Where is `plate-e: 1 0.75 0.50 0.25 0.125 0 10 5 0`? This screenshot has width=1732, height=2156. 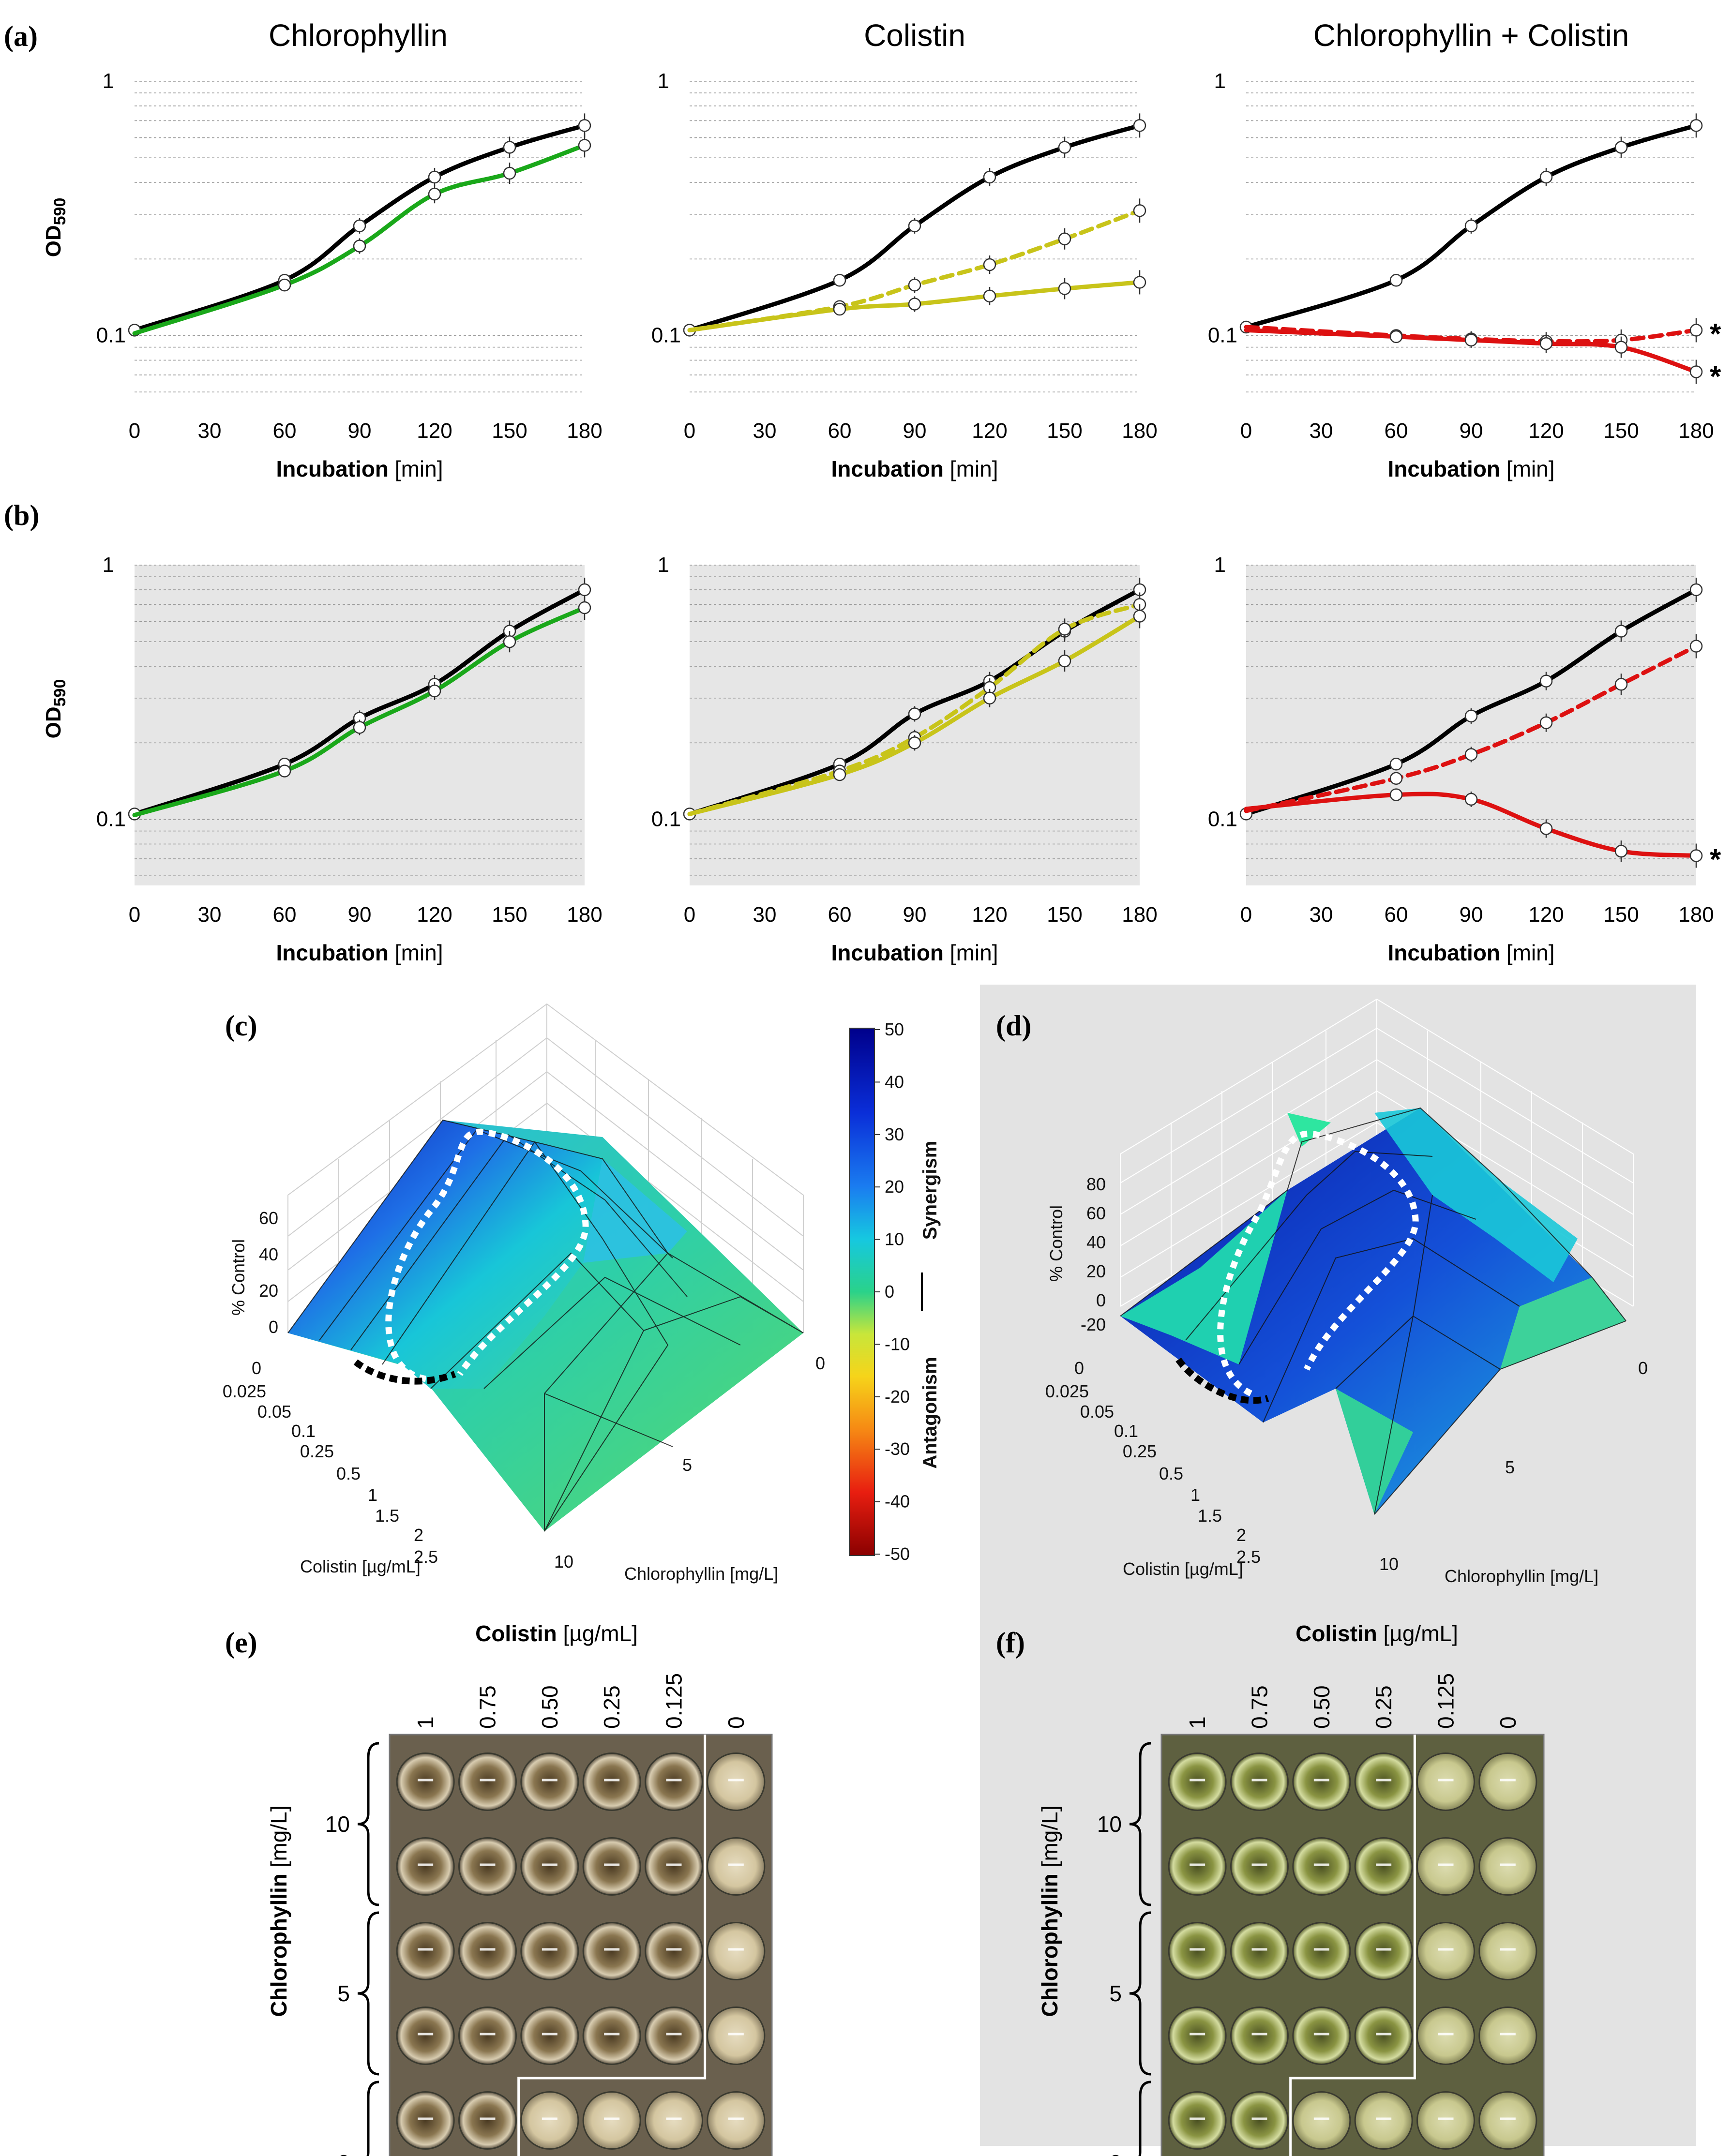
plate-e: 1 0.75 0.50 0.25 0.125 0 10 5 0 is located at coordinates (549, 1914).